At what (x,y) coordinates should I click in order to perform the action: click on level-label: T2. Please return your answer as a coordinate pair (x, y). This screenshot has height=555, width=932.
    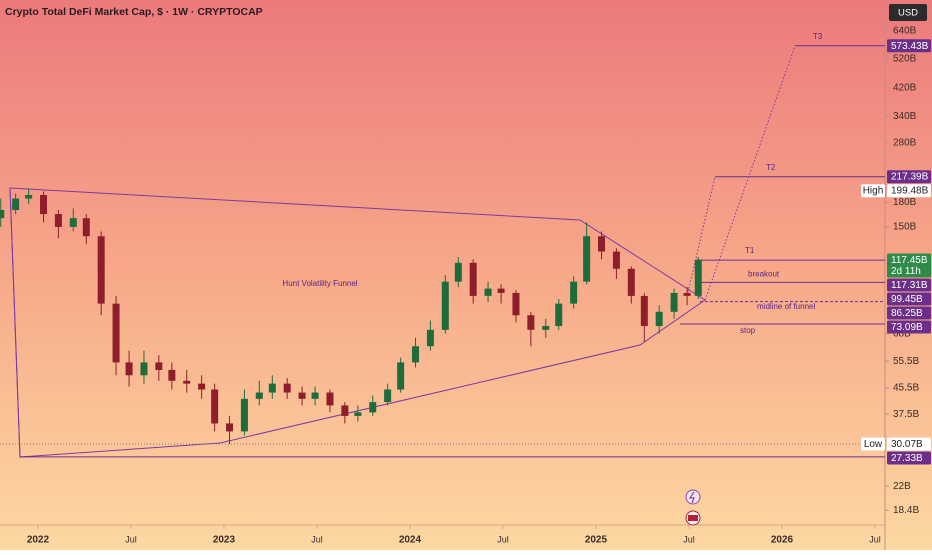
    Looking at the image, I should click on (771, 167).